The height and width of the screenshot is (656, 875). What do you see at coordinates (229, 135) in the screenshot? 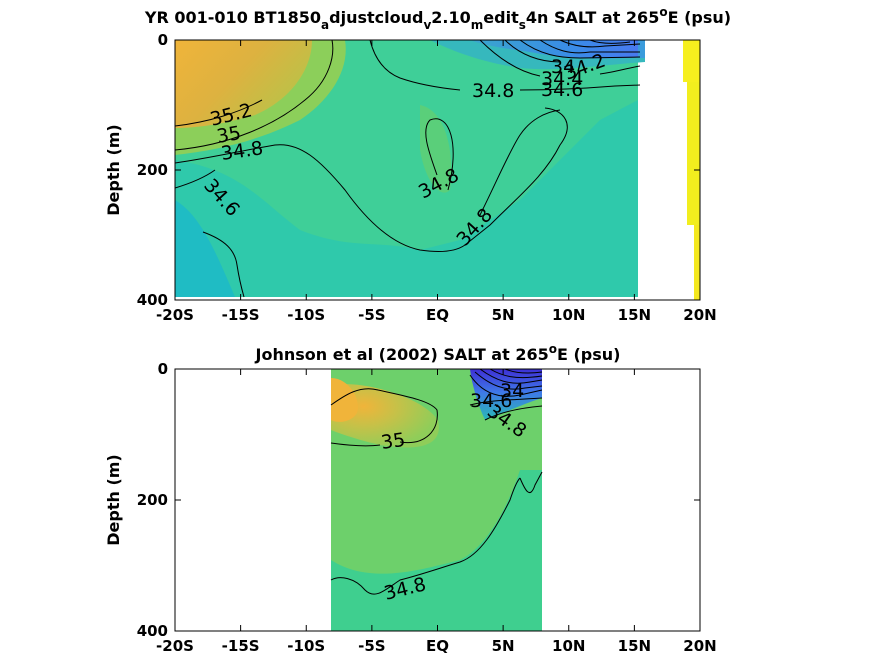
I see `top-contour-label: 35` at bounding box center [229, 135].